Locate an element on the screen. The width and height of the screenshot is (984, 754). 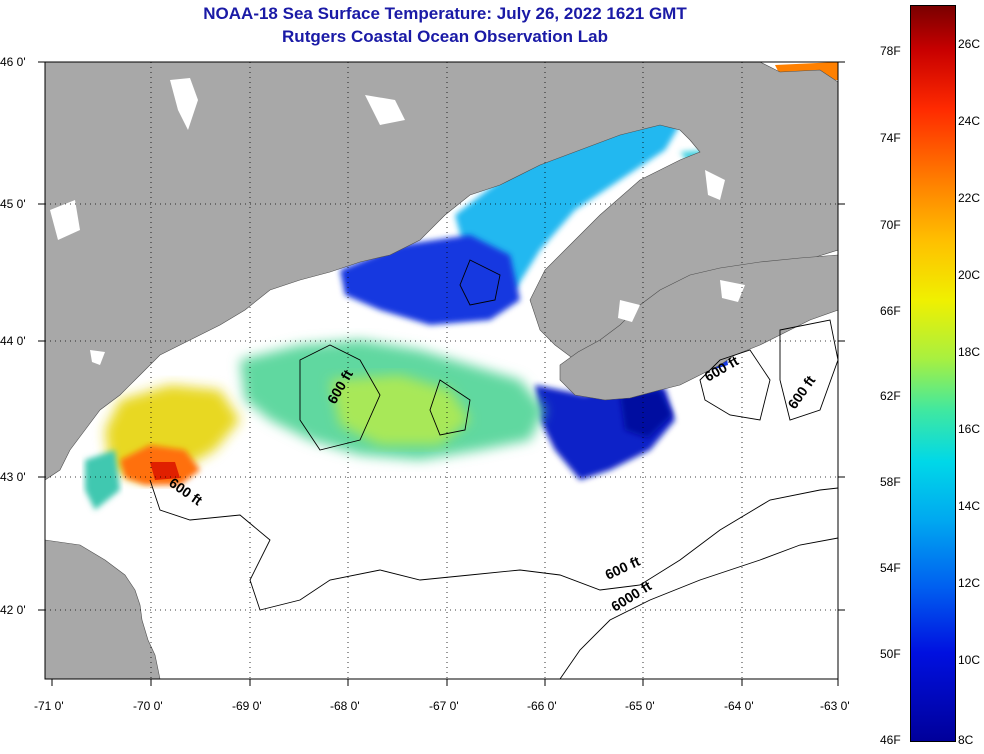
colorbar-c-label: 20C is located at coordinates (969, 275).